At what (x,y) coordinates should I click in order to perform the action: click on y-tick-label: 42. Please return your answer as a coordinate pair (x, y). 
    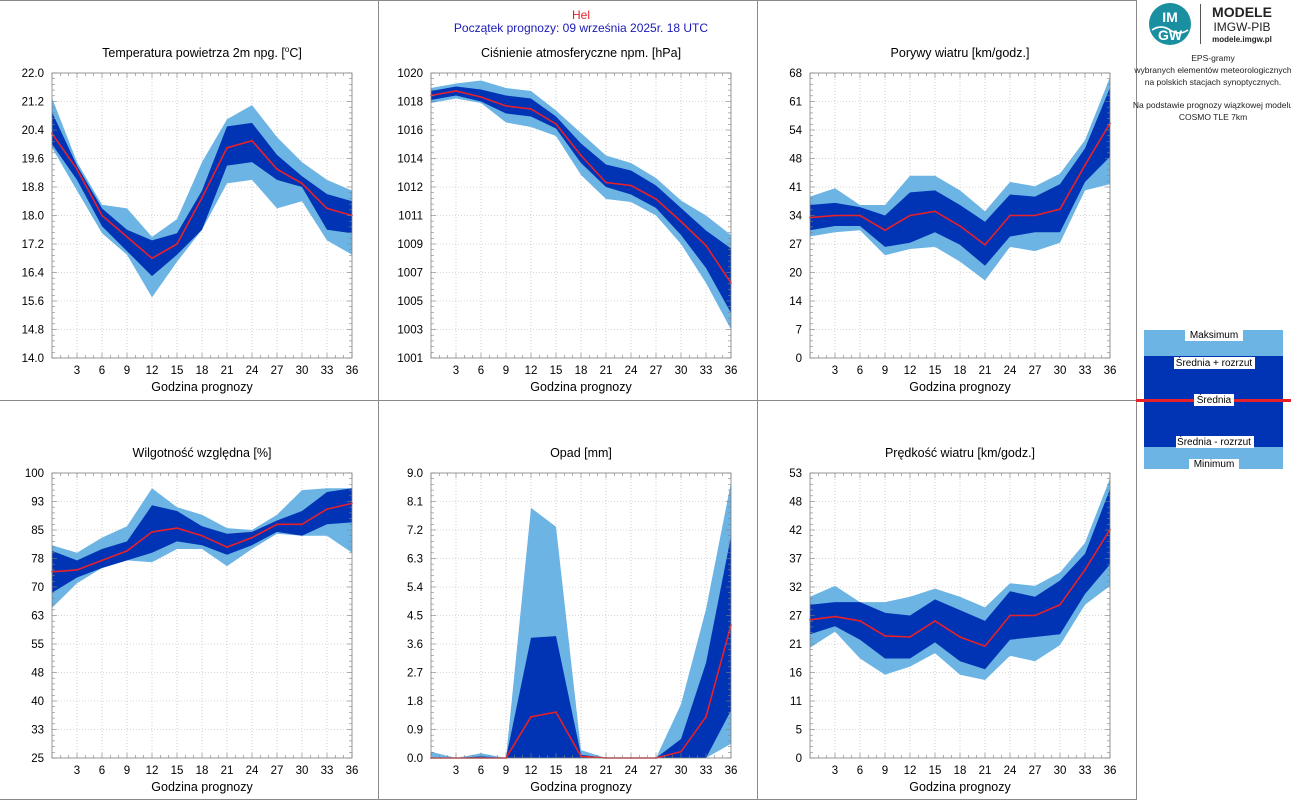
    Looking at the image, I should click on (795, 531).